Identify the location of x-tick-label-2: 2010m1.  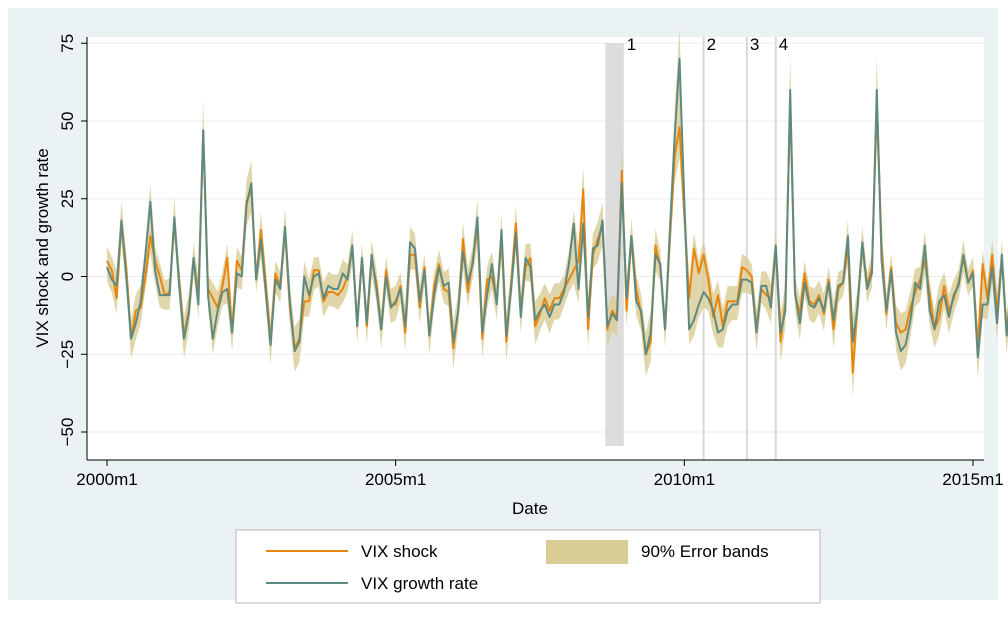
(684, 479).